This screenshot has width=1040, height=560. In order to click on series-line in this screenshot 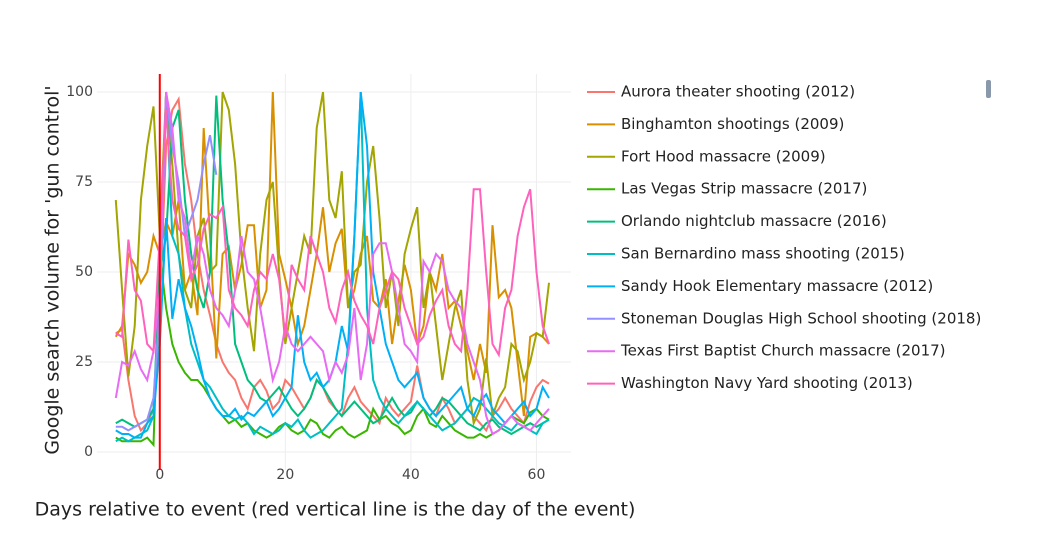, I will do `click(332, 350)`.